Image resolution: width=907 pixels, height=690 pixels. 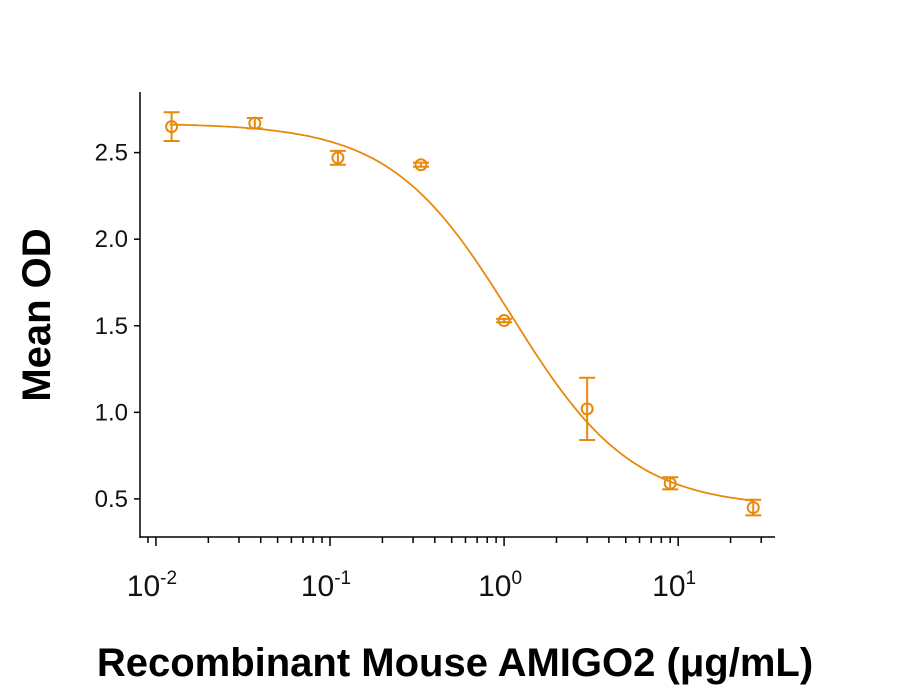 What do you see at coordinates (111, 412) in the screenshot?
I see `y-tick-label: 1.0` at bounding box center [111, 412].